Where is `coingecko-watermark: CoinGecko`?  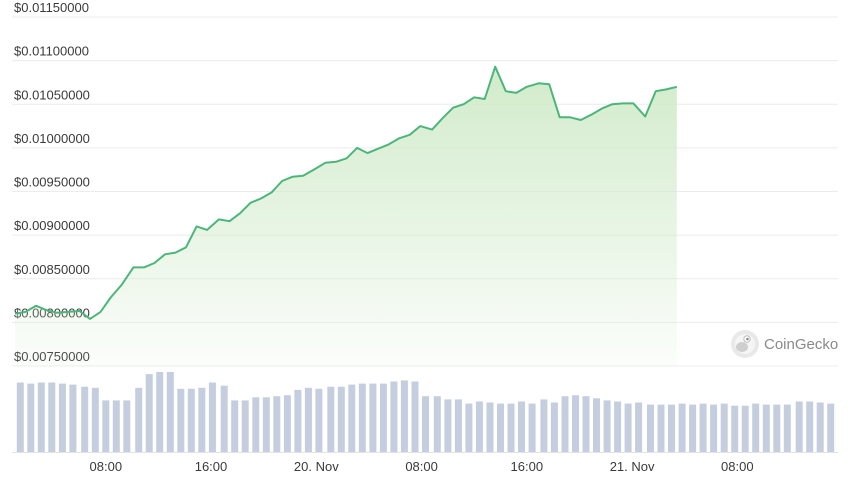
coingecko-watermark: CoinGecko is located at coordinates (784, 344).